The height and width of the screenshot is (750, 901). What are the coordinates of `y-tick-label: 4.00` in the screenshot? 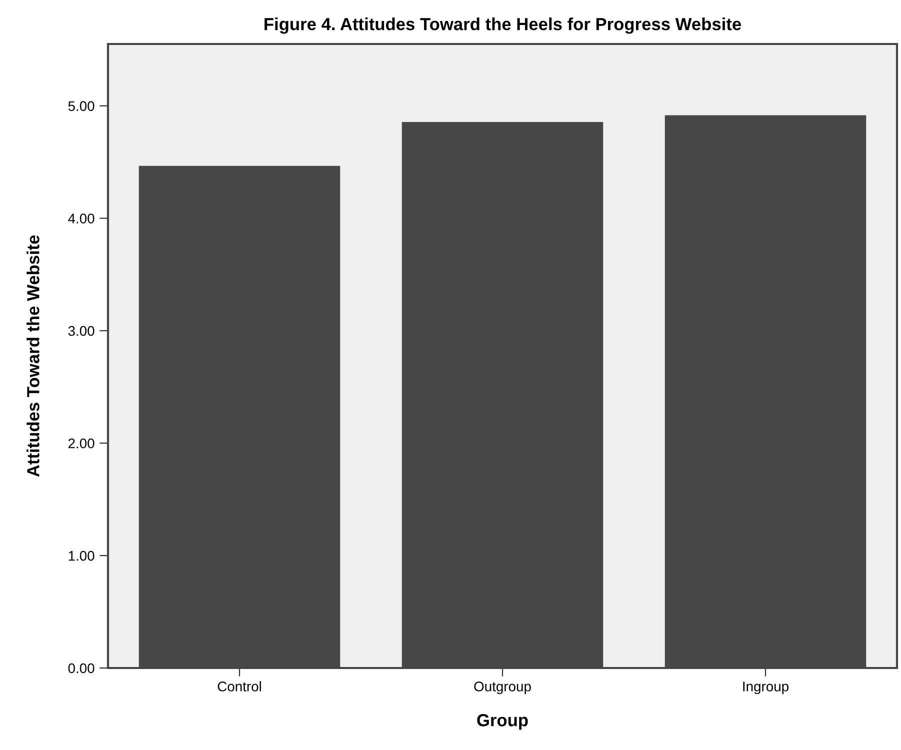 It's located at (81, 219).